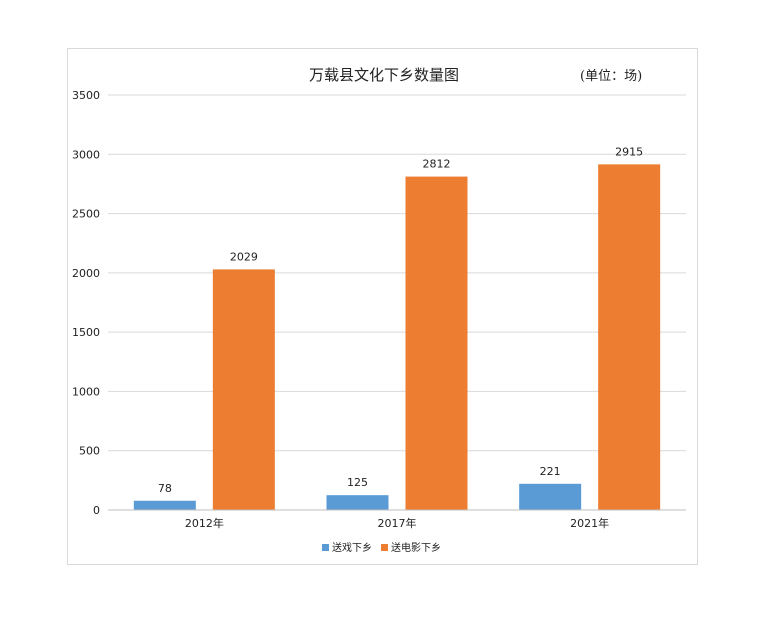 Image resolution: width=768 pixels, height=621 pixels. What do you see at coordinates (86, 332) in the screenshot?
I see `y-tick-label: 1500` at bounding box center [86, 332].